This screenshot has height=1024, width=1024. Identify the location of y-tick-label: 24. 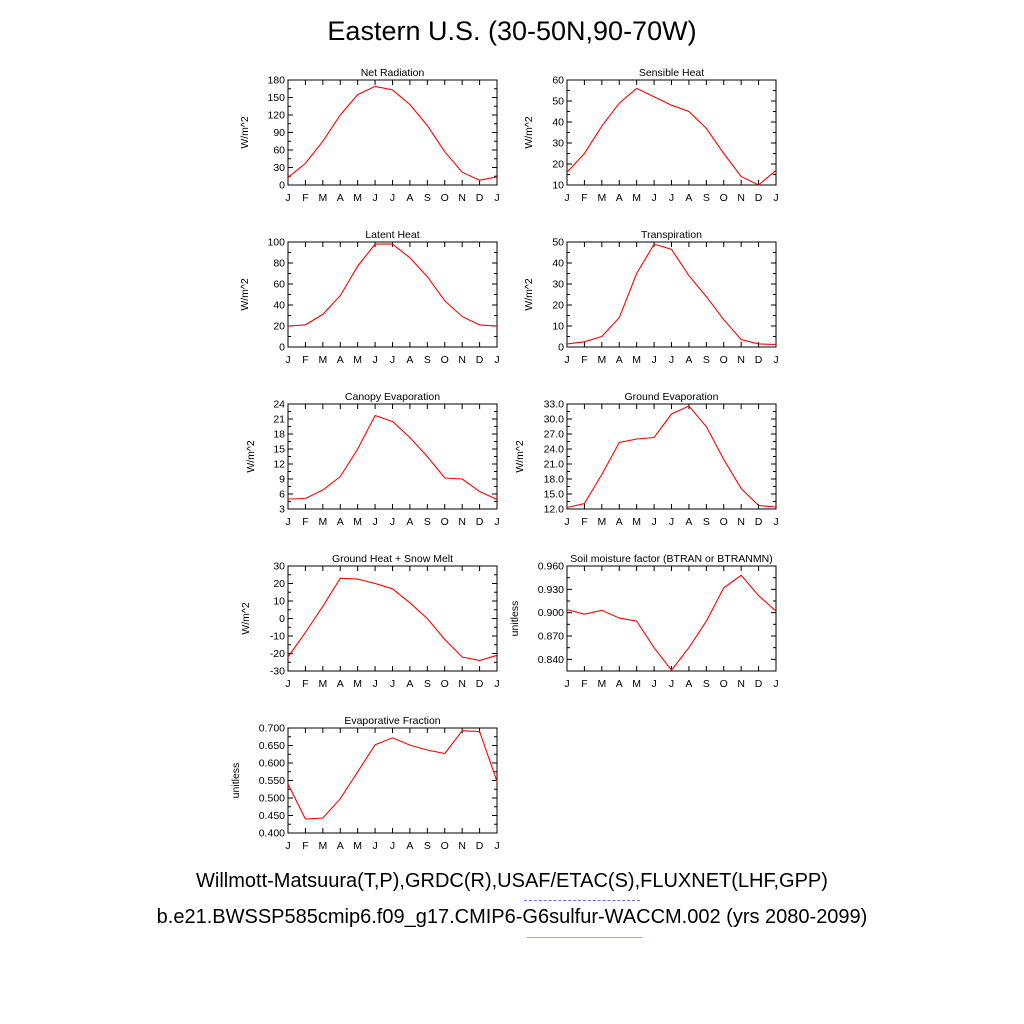
(279, 405).